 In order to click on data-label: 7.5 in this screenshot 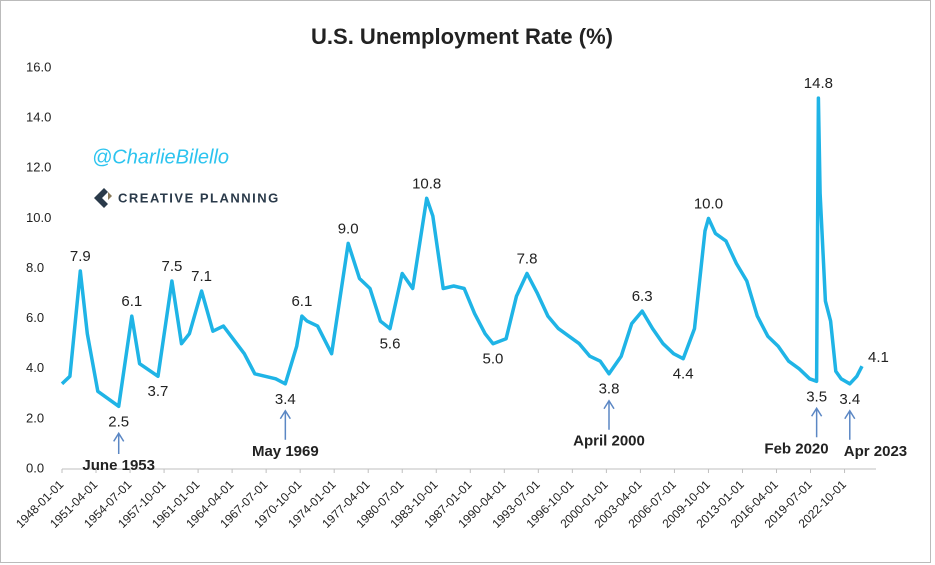, I will do `click(171, 266)`.